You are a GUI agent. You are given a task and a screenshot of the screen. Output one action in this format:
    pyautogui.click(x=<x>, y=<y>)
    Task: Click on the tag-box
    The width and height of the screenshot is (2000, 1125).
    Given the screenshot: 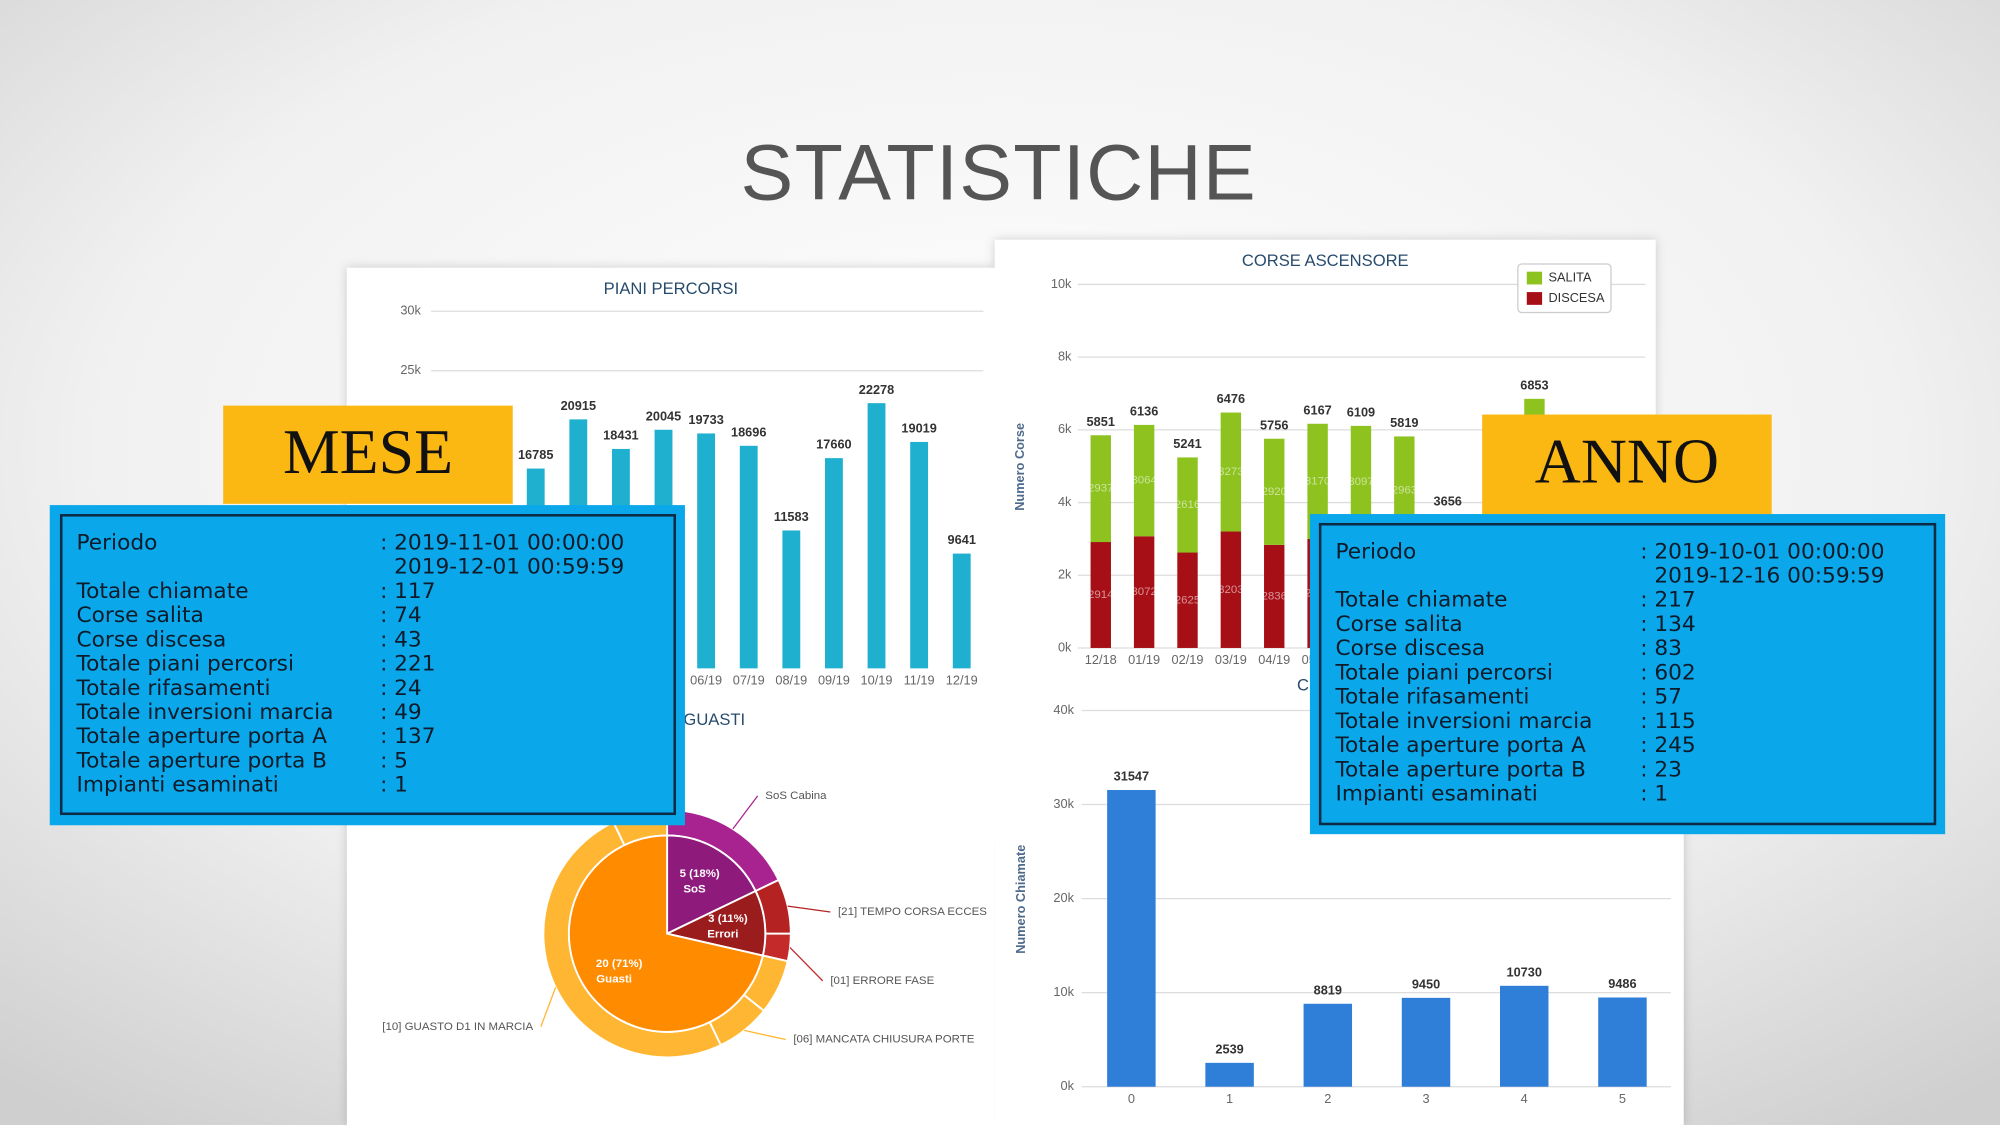 What is the action you would take?
    pyautogui.click(x=368, y=454)
    